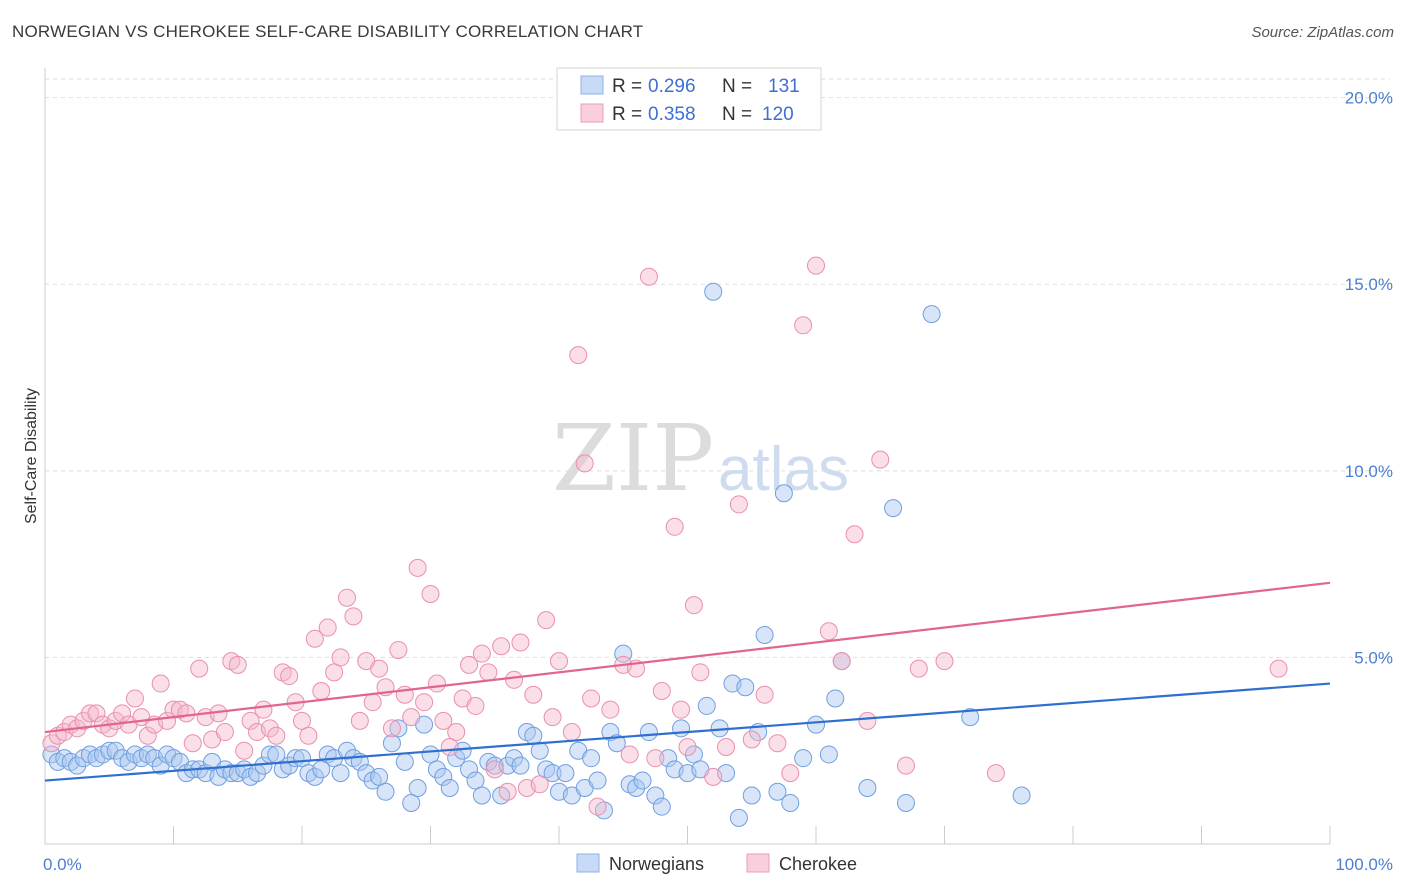 The height and width of the screenshot is (892, 1406). Describe the element at coordinates (627, 86) in the screenshot. I see `legend-r-label-1: R =` at that location.